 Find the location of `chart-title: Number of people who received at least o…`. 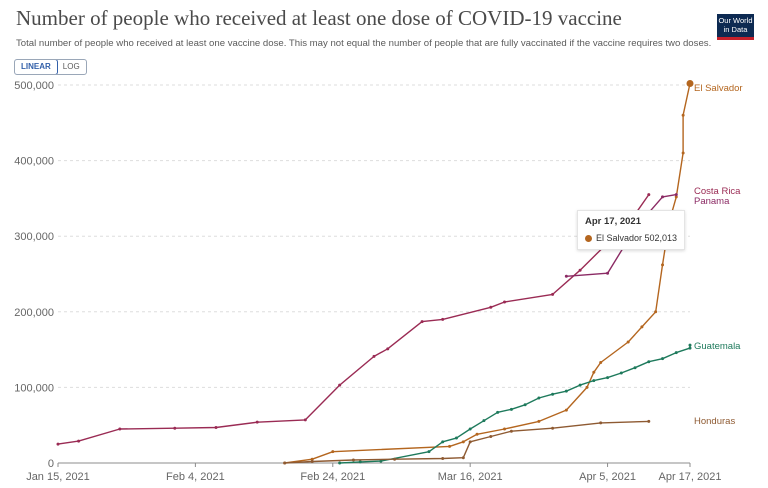

chart-title: Number of people who received at least o… is located at coordinates (319, 18).